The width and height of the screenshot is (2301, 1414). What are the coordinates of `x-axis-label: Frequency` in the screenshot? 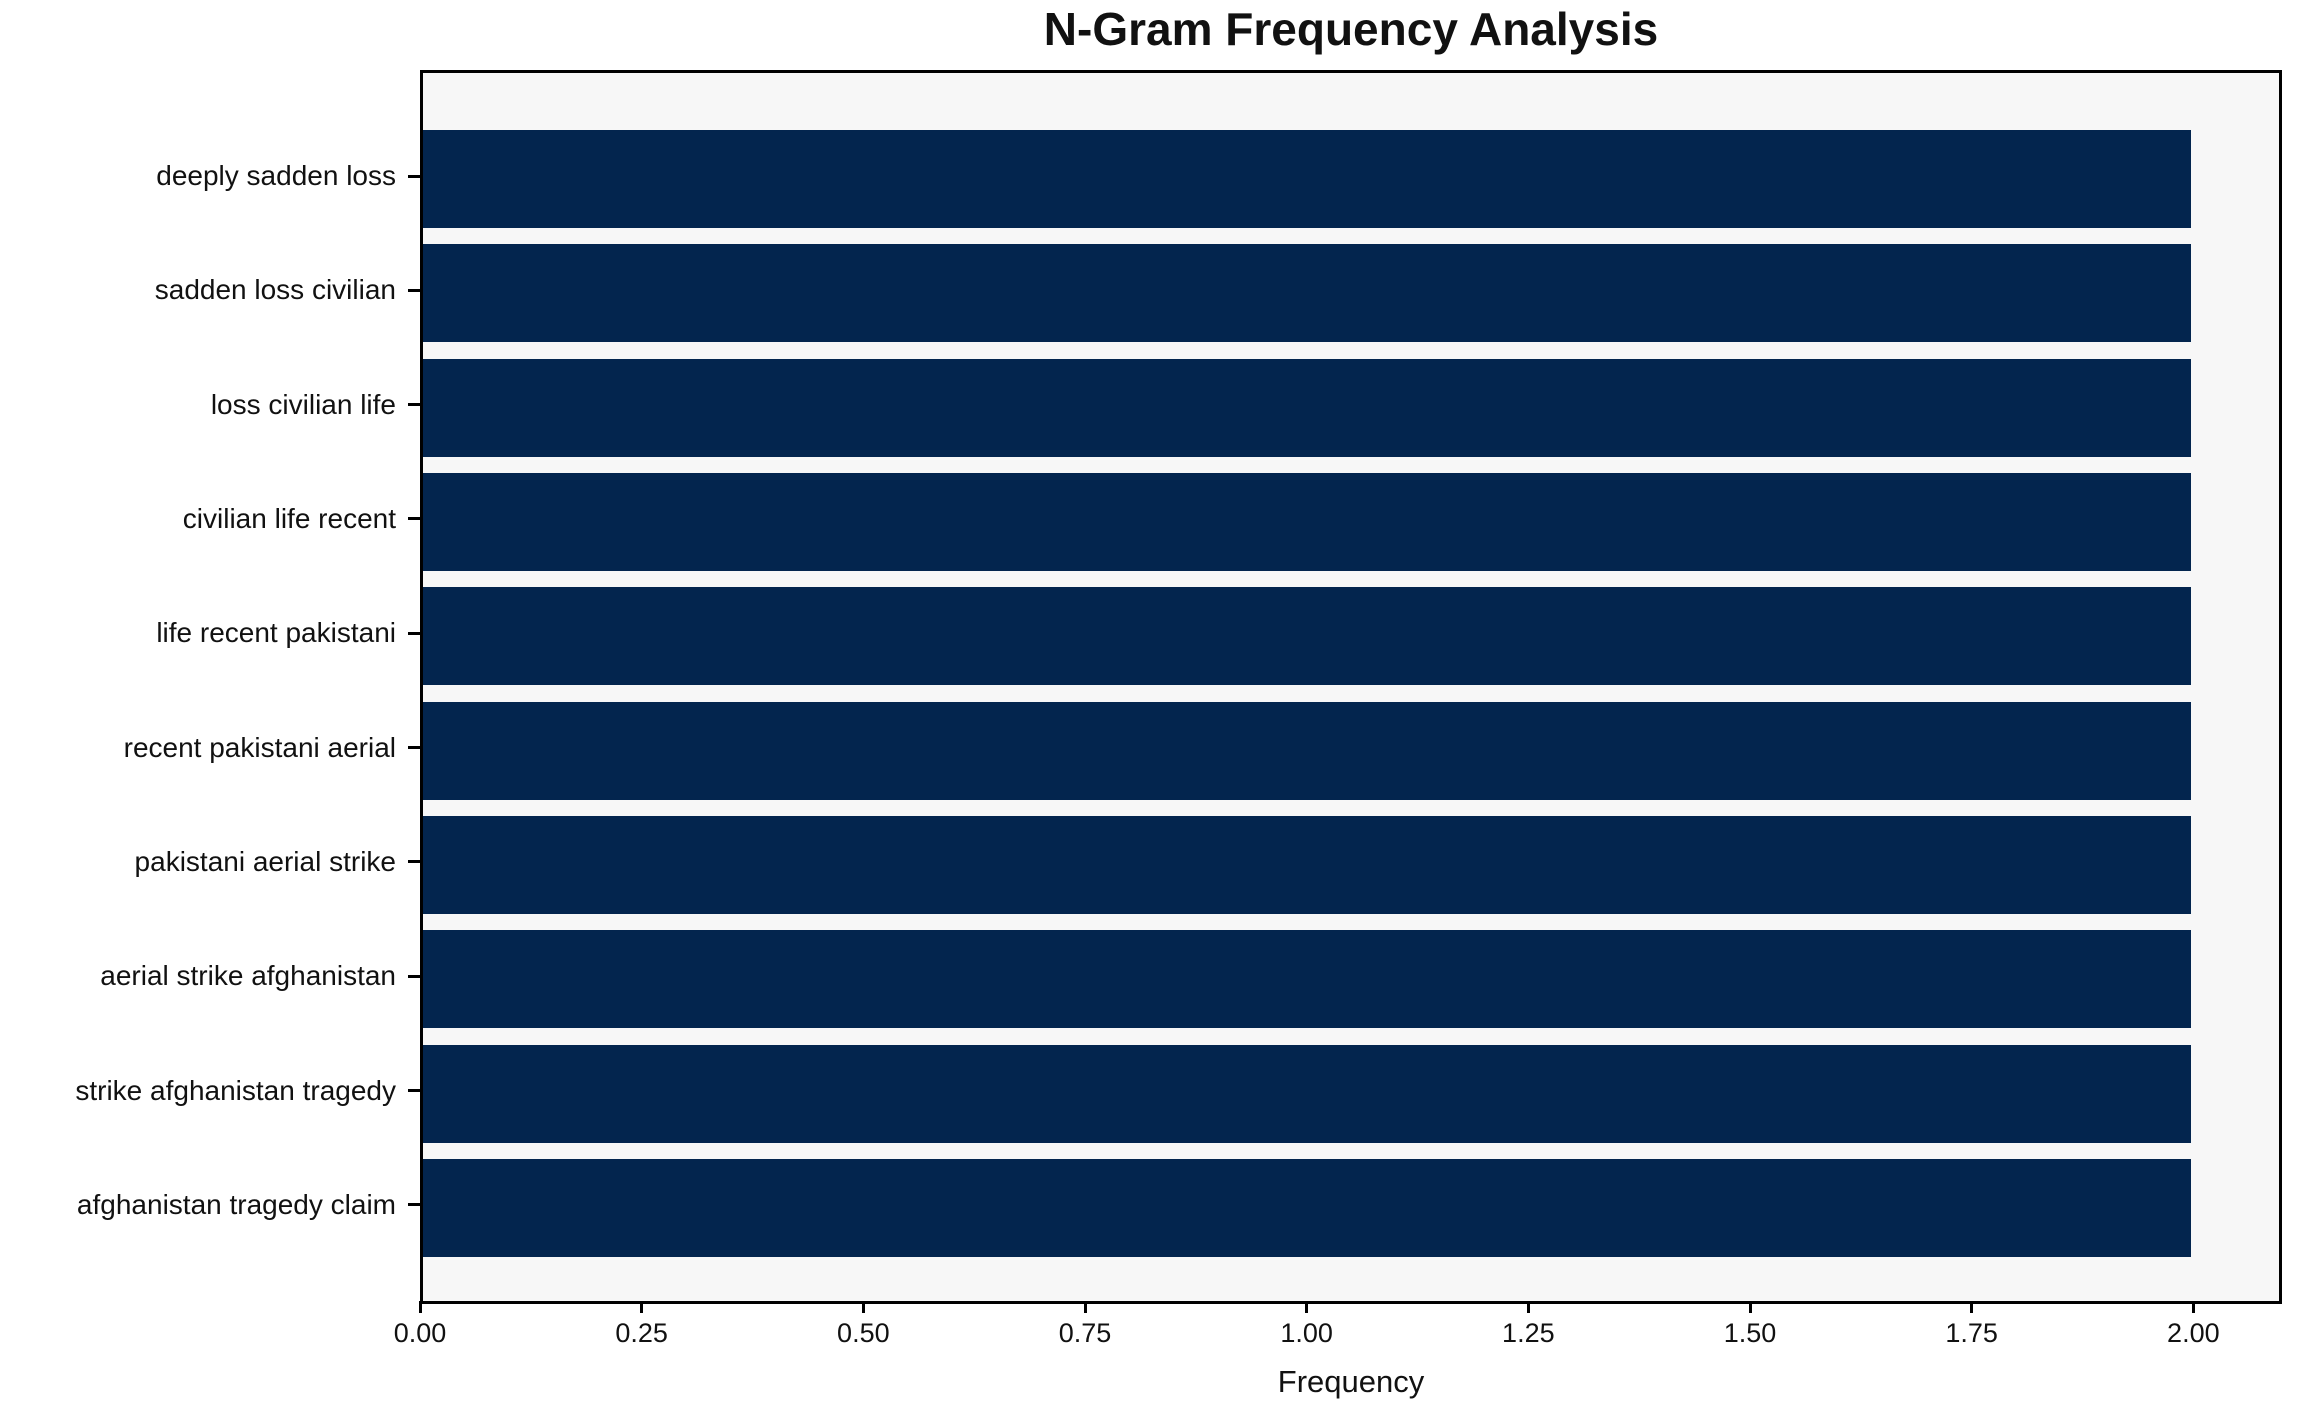 It's located at (1351, 1381).